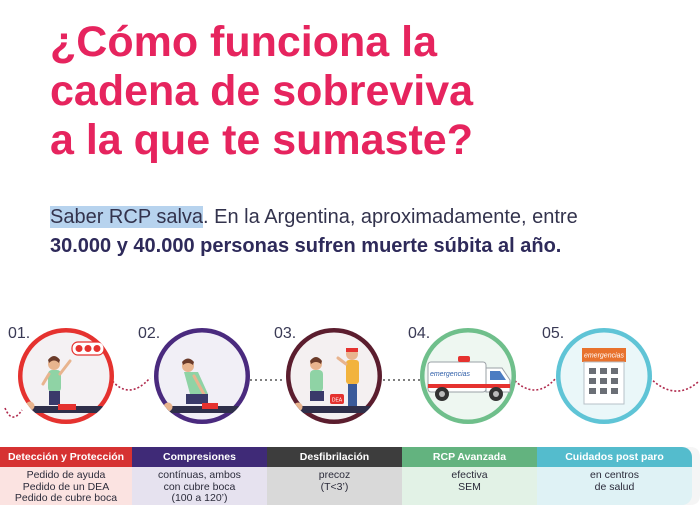 Image resolution: width=700 pixels, height=528 pixels. Describe the element at coordinates (149, 333) in the screenshot. I see `step-number-2: 02.` at that location.